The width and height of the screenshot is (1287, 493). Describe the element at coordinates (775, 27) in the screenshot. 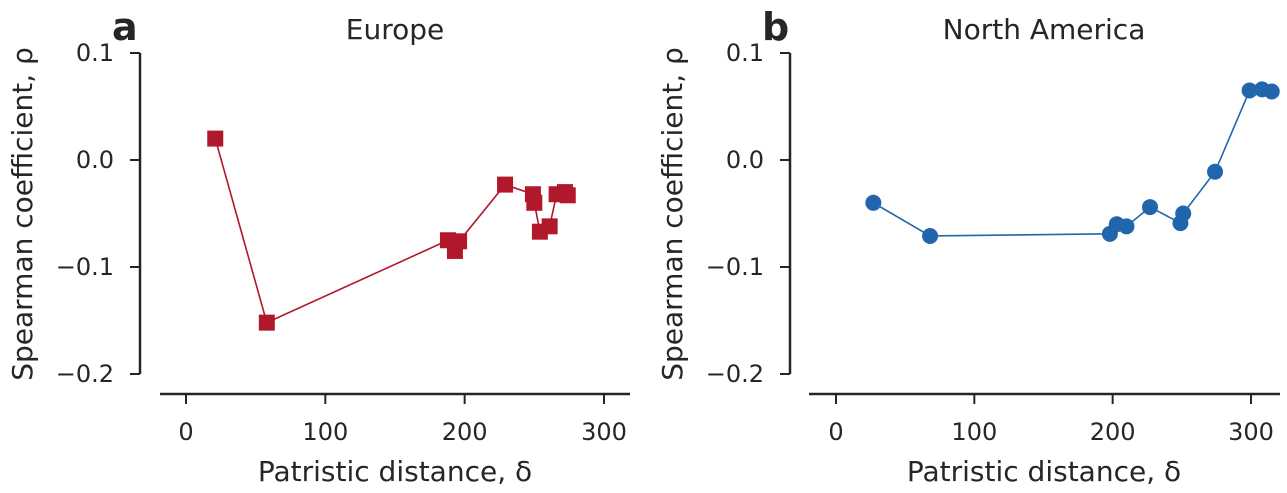

I see `panel-letter: b` at that location.